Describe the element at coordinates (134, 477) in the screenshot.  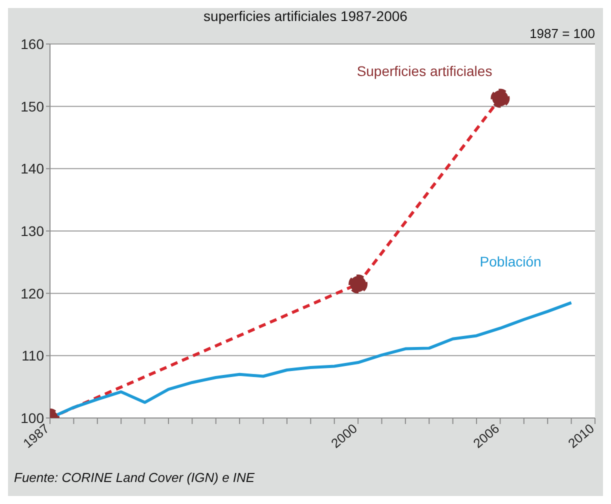
I see `source-note: Fuente: CORINE Land Cover (IGN) e INE` at that location.